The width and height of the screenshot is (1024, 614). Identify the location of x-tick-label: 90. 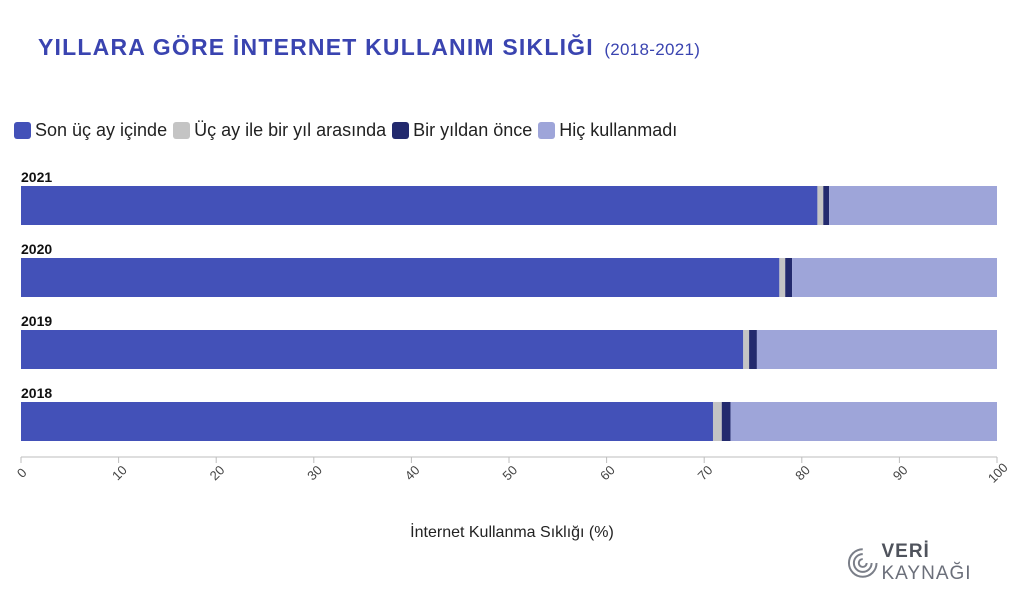
(900, 472).